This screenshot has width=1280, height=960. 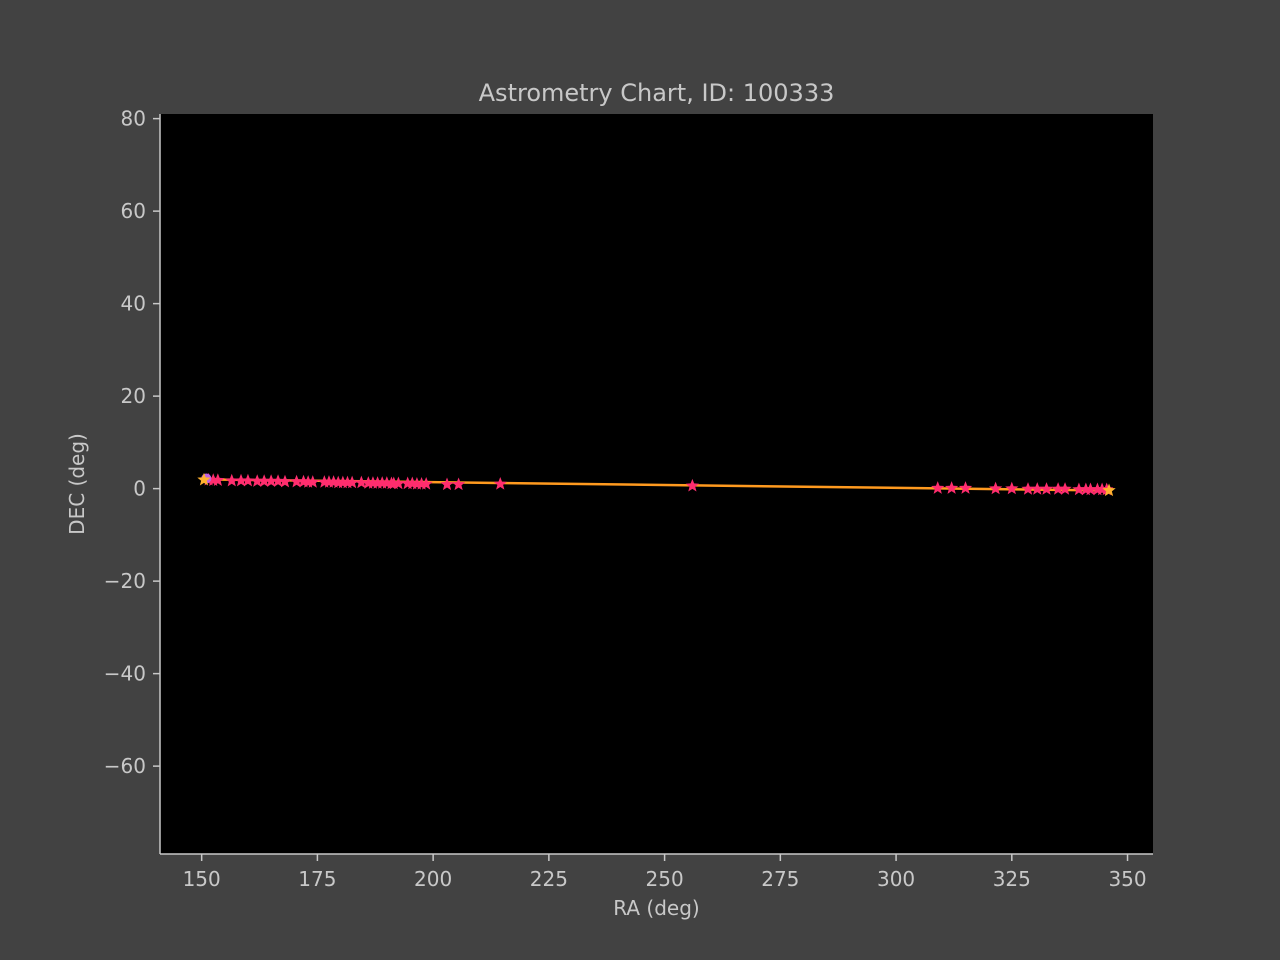 What do you see at coordinates (656, 484) in the screenshot?
I see `series-layer` at bounding box center [656, 484].